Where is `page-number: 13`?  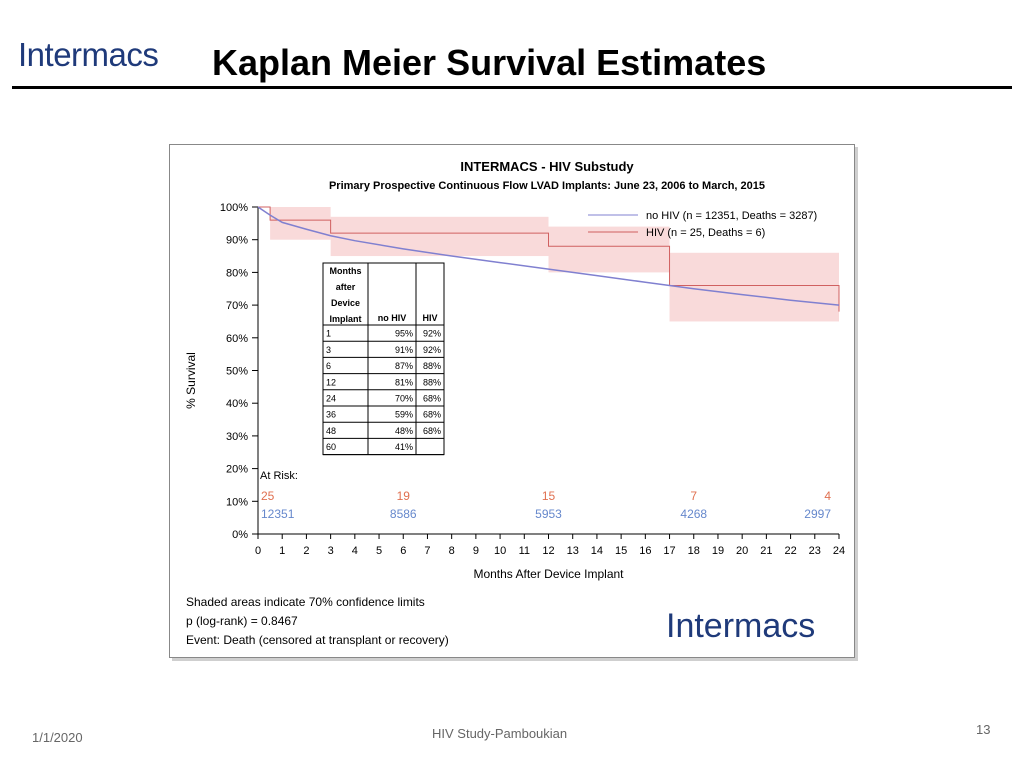 page-number: 13 is located at coordinates (983, 729).